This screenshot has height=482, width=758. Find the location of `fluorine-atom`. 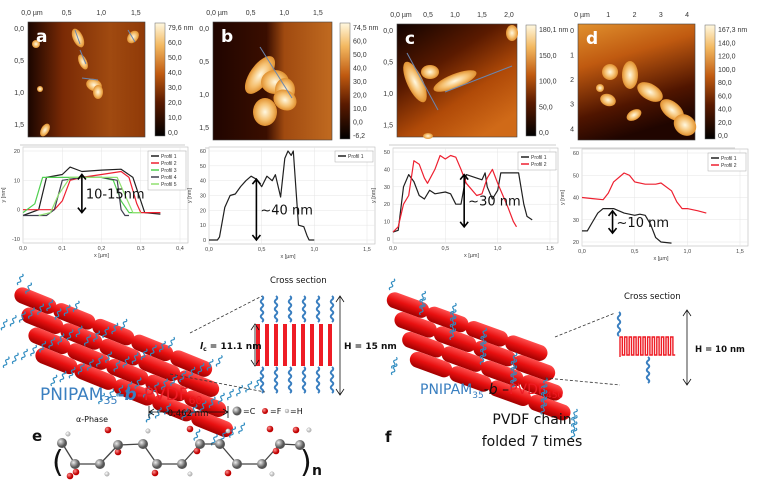

fluorine-atom is located at coordinates (155, 473).